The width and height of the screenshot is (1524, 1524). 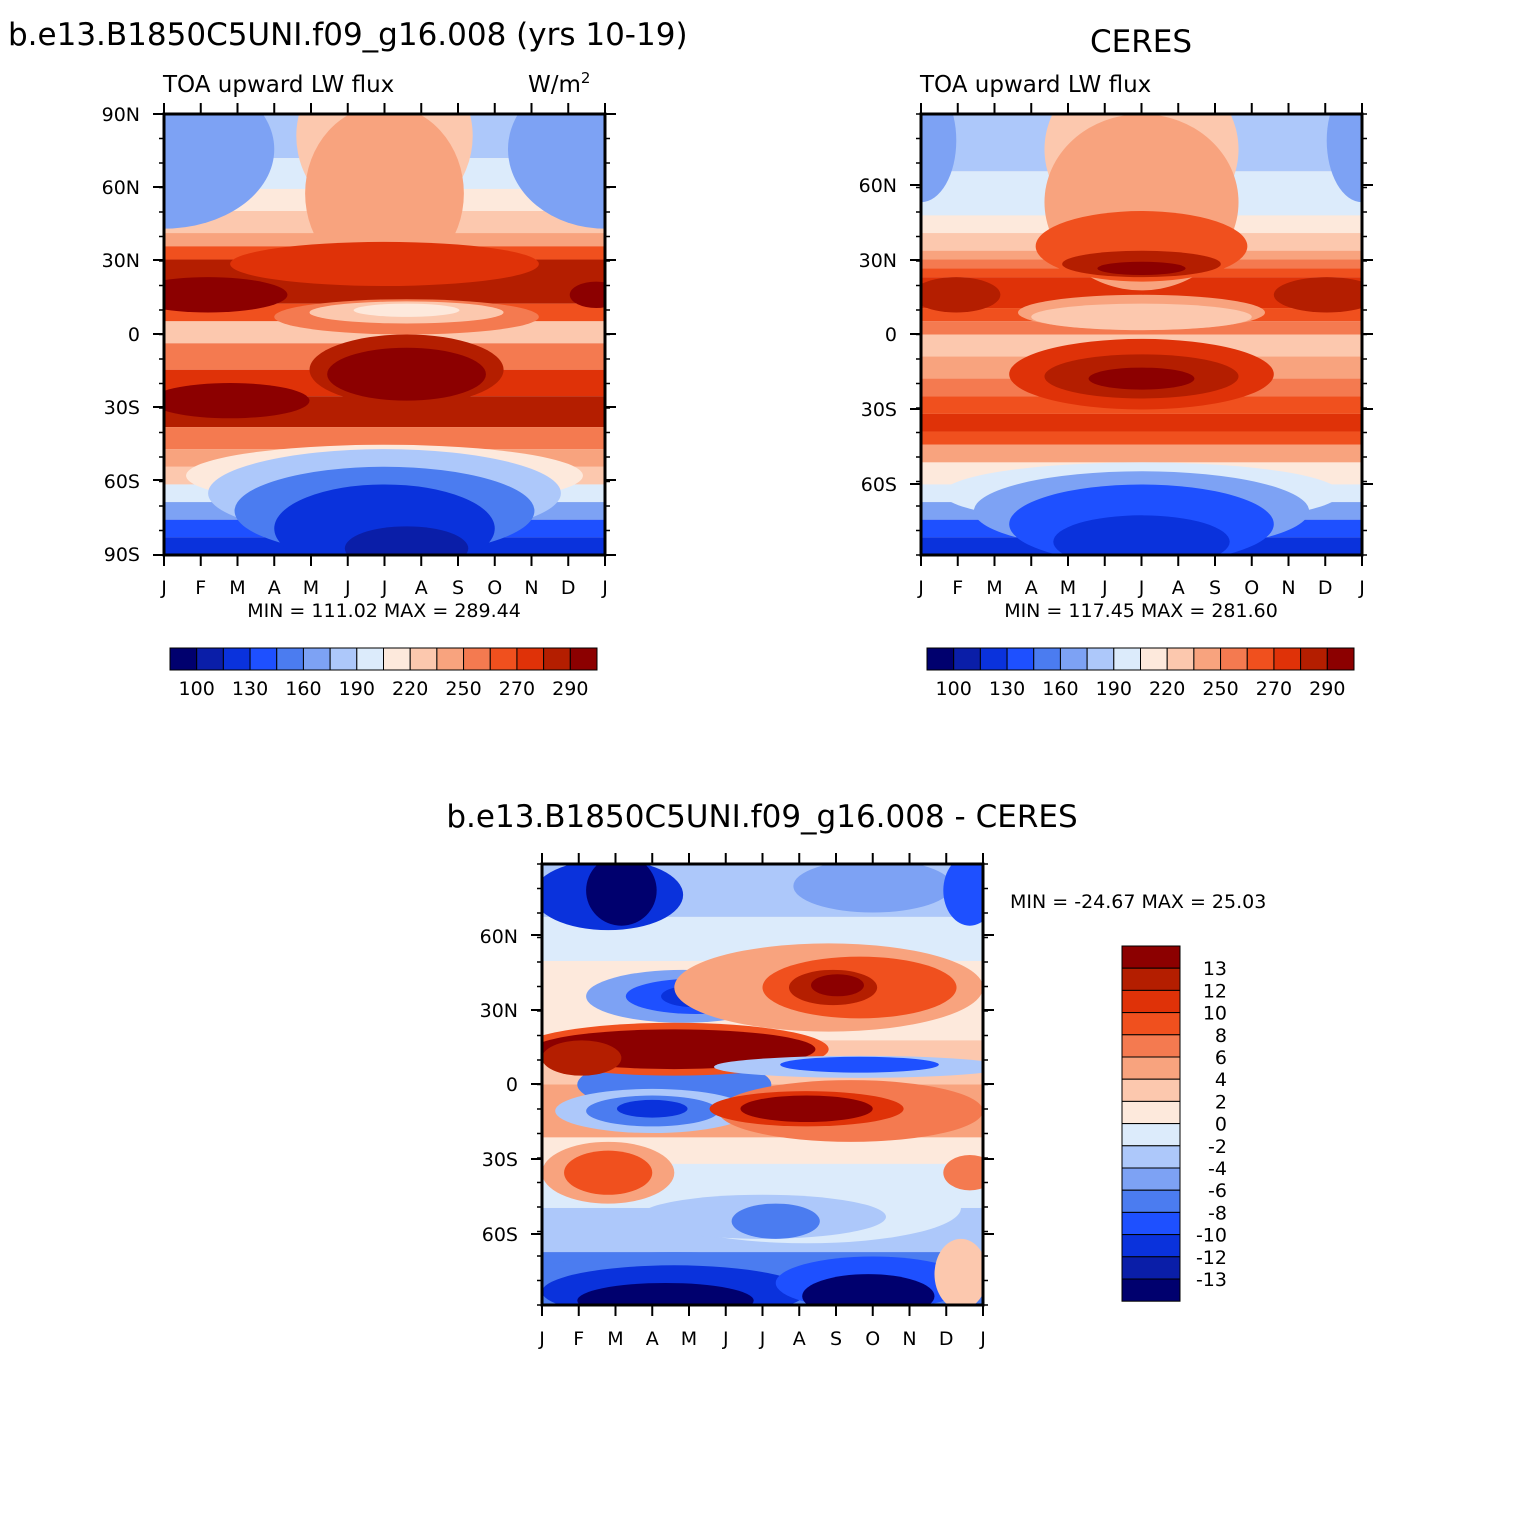 I want to click on colorbar-label: 10, so click(x=1215, y=1014).